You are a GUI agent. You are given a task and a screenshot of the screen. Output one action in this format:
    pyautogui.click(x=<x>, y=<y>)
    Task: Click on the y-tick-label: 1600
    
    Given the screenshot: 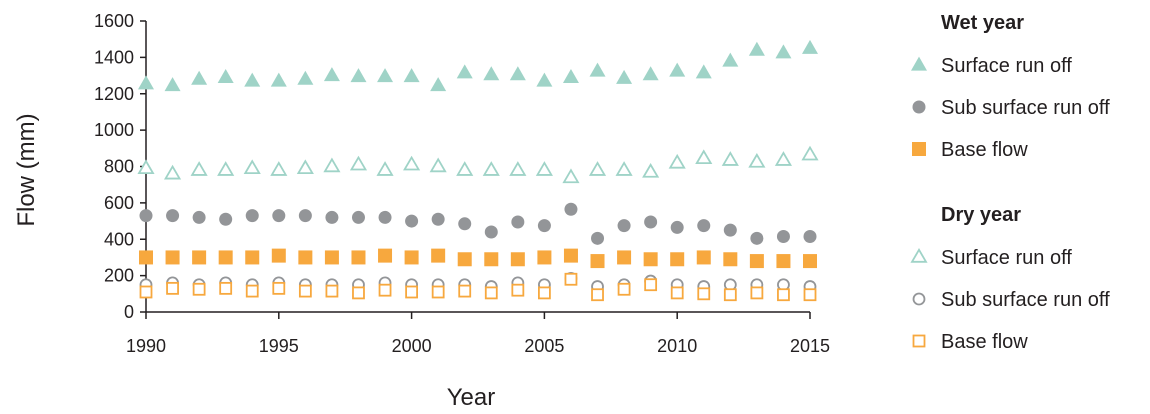 What is the action you would take?
    pyautogui.click(x=114, y=21)
    